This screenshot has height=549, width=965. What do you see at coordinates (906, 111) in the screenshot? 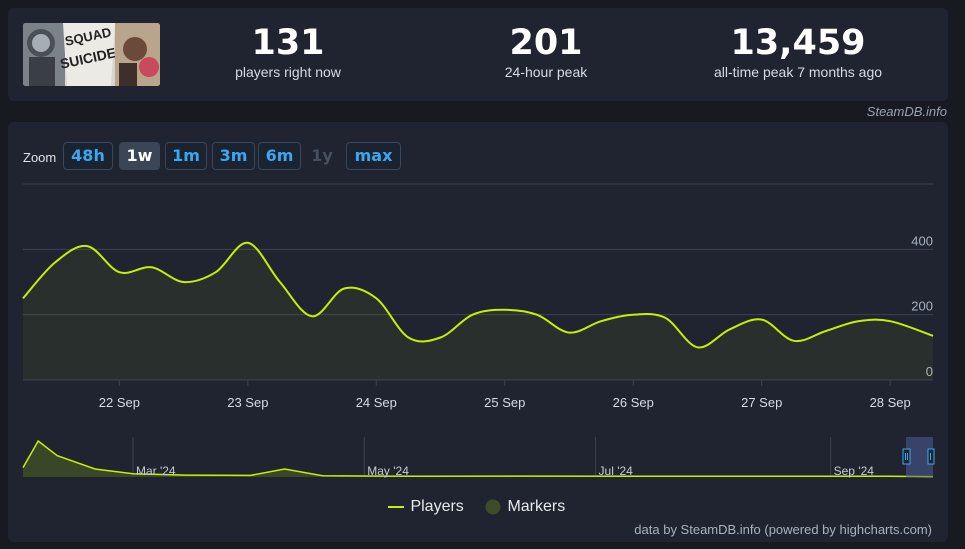
I see `steamdb-credit: SteamDB.info` at bounding box center [906, 111].